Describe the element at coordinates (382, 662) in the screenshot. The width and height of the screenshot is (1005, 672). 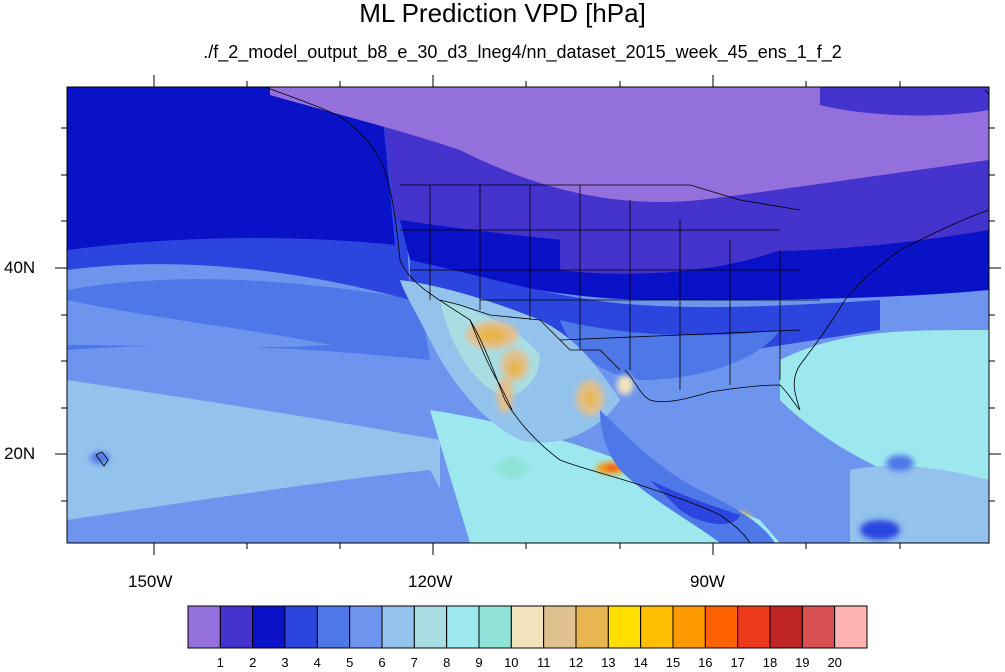
I see `colorbar-tick-label: 6` at that location.